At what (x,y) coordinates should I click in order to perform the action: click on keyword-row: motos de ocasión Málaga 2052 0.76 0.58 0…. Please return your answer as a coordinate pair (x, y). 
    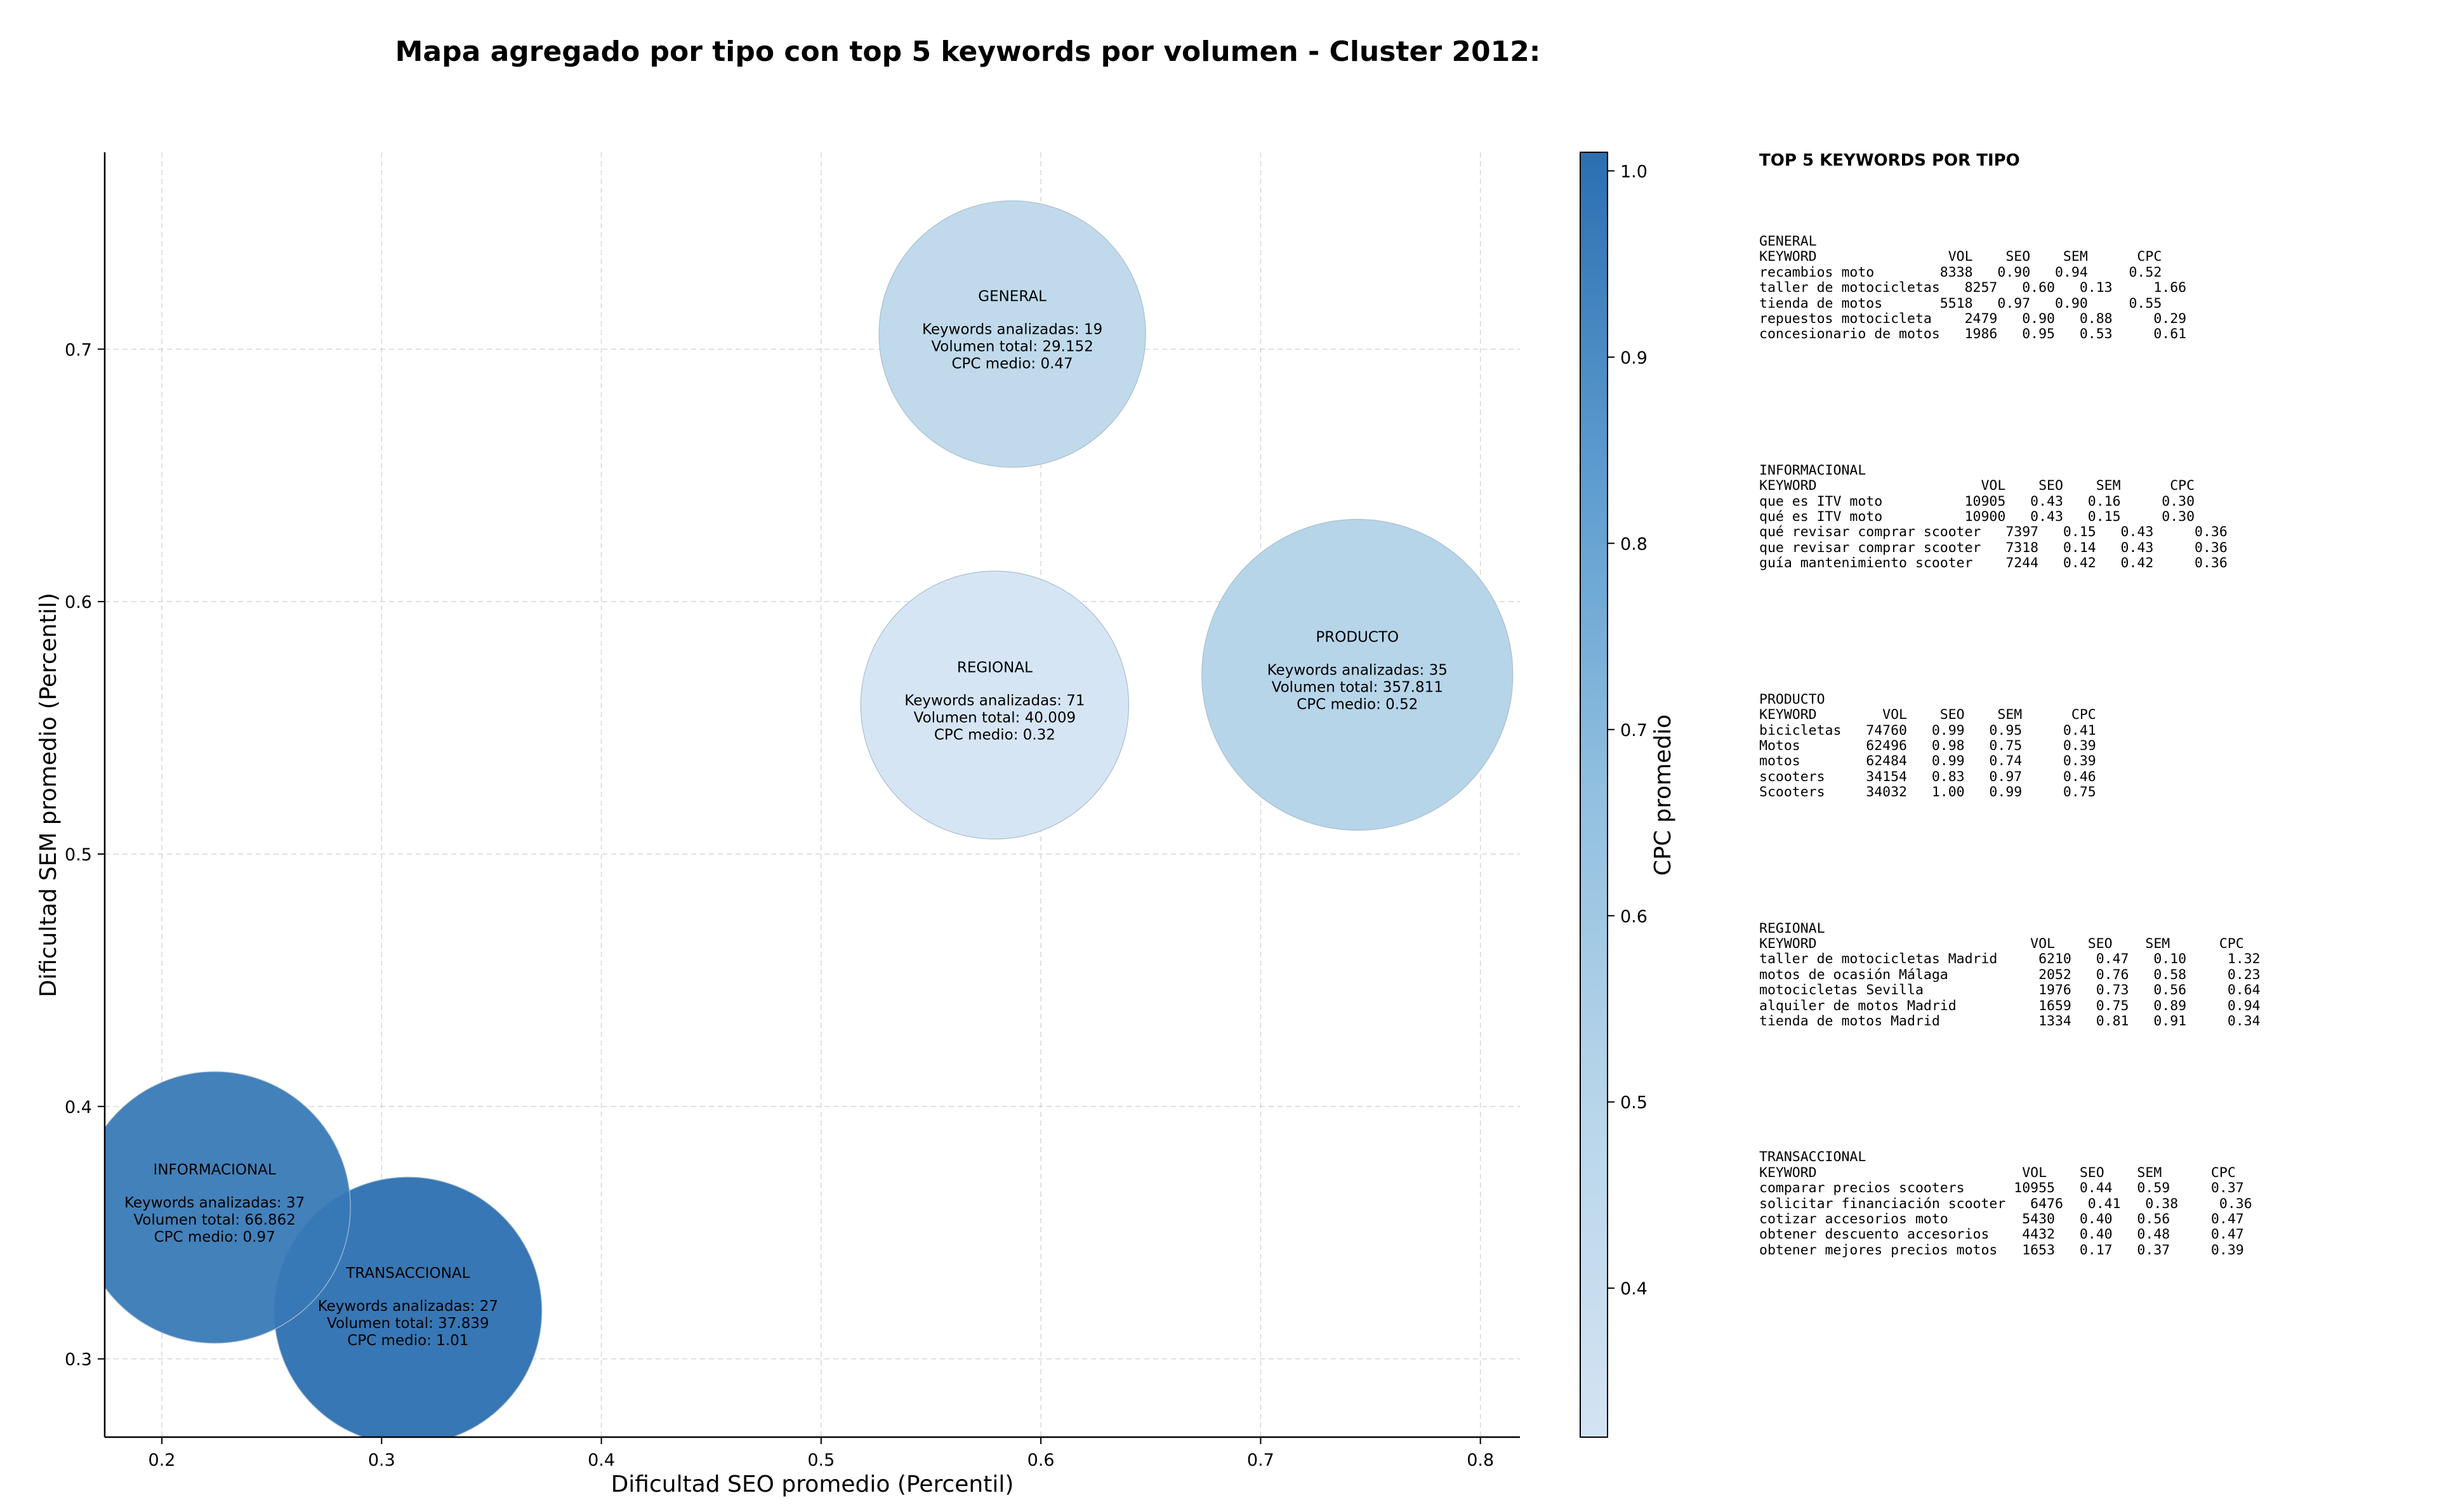
    Looking at the image, I should click on (2010, 975).